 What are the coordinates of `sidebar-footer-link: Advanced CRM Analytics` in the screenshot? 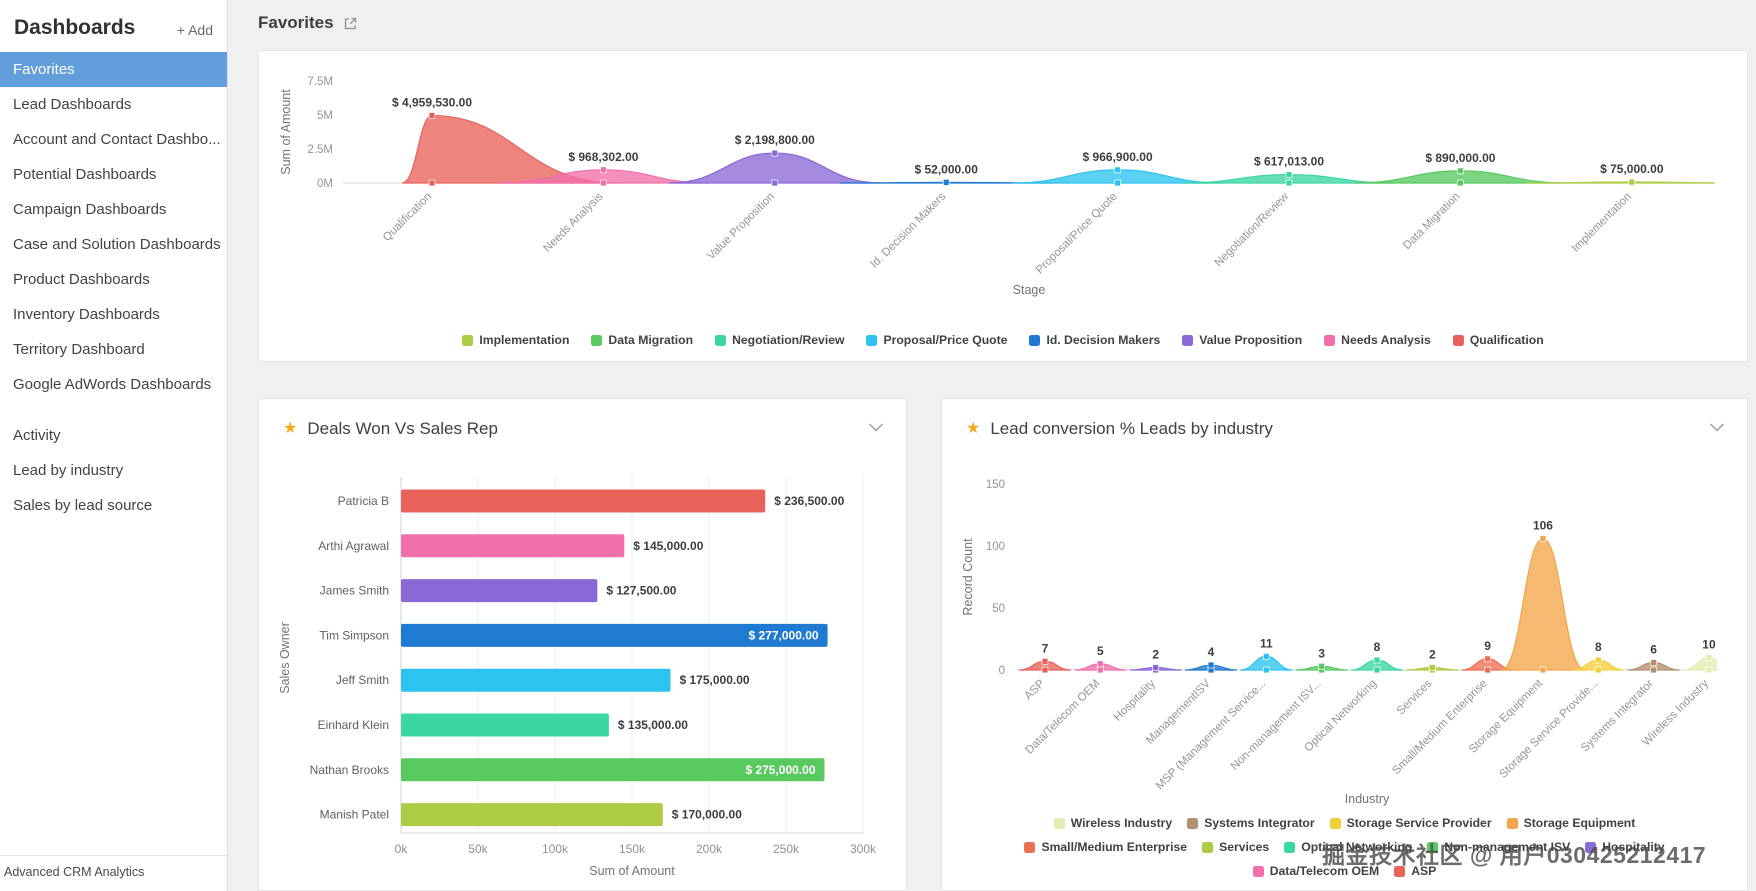 It's located at (113, 873).